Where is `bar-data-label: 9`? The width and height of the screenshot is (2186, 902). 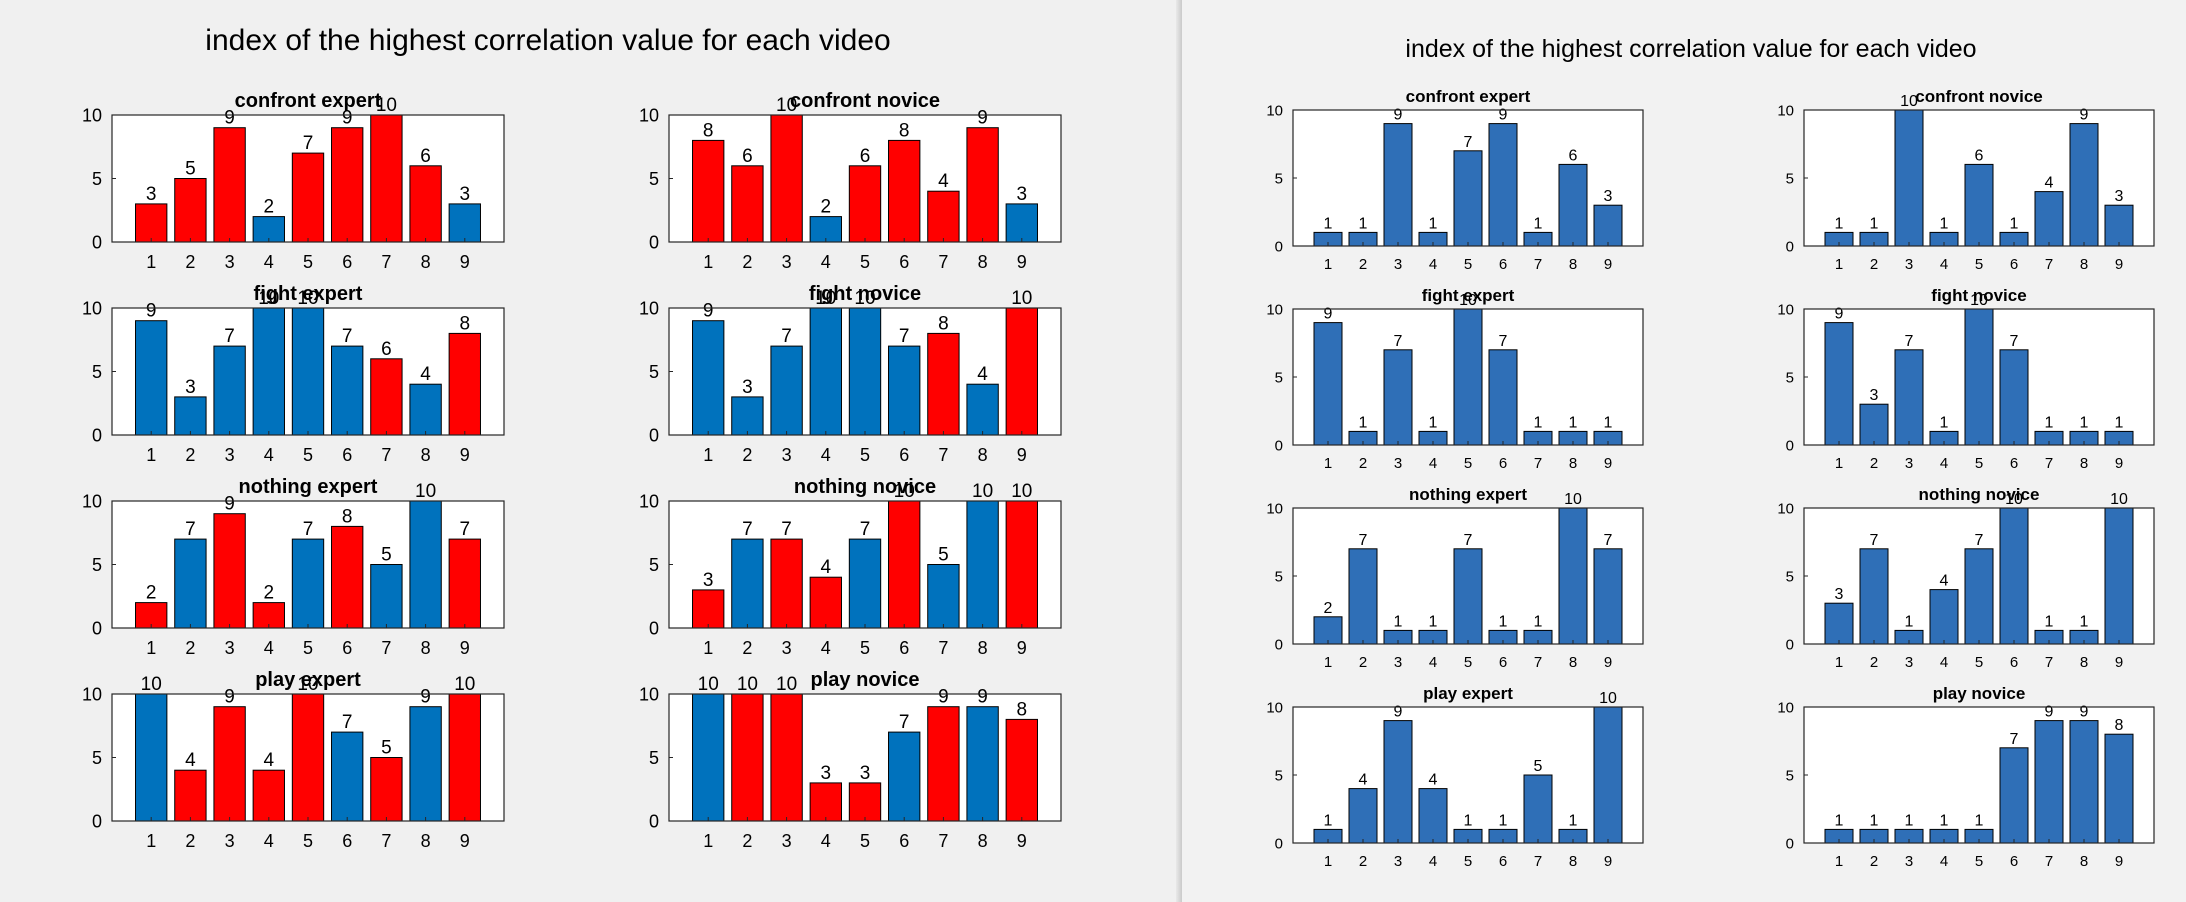 bar-data-label: 9 is located at coordinates (1328, 314).